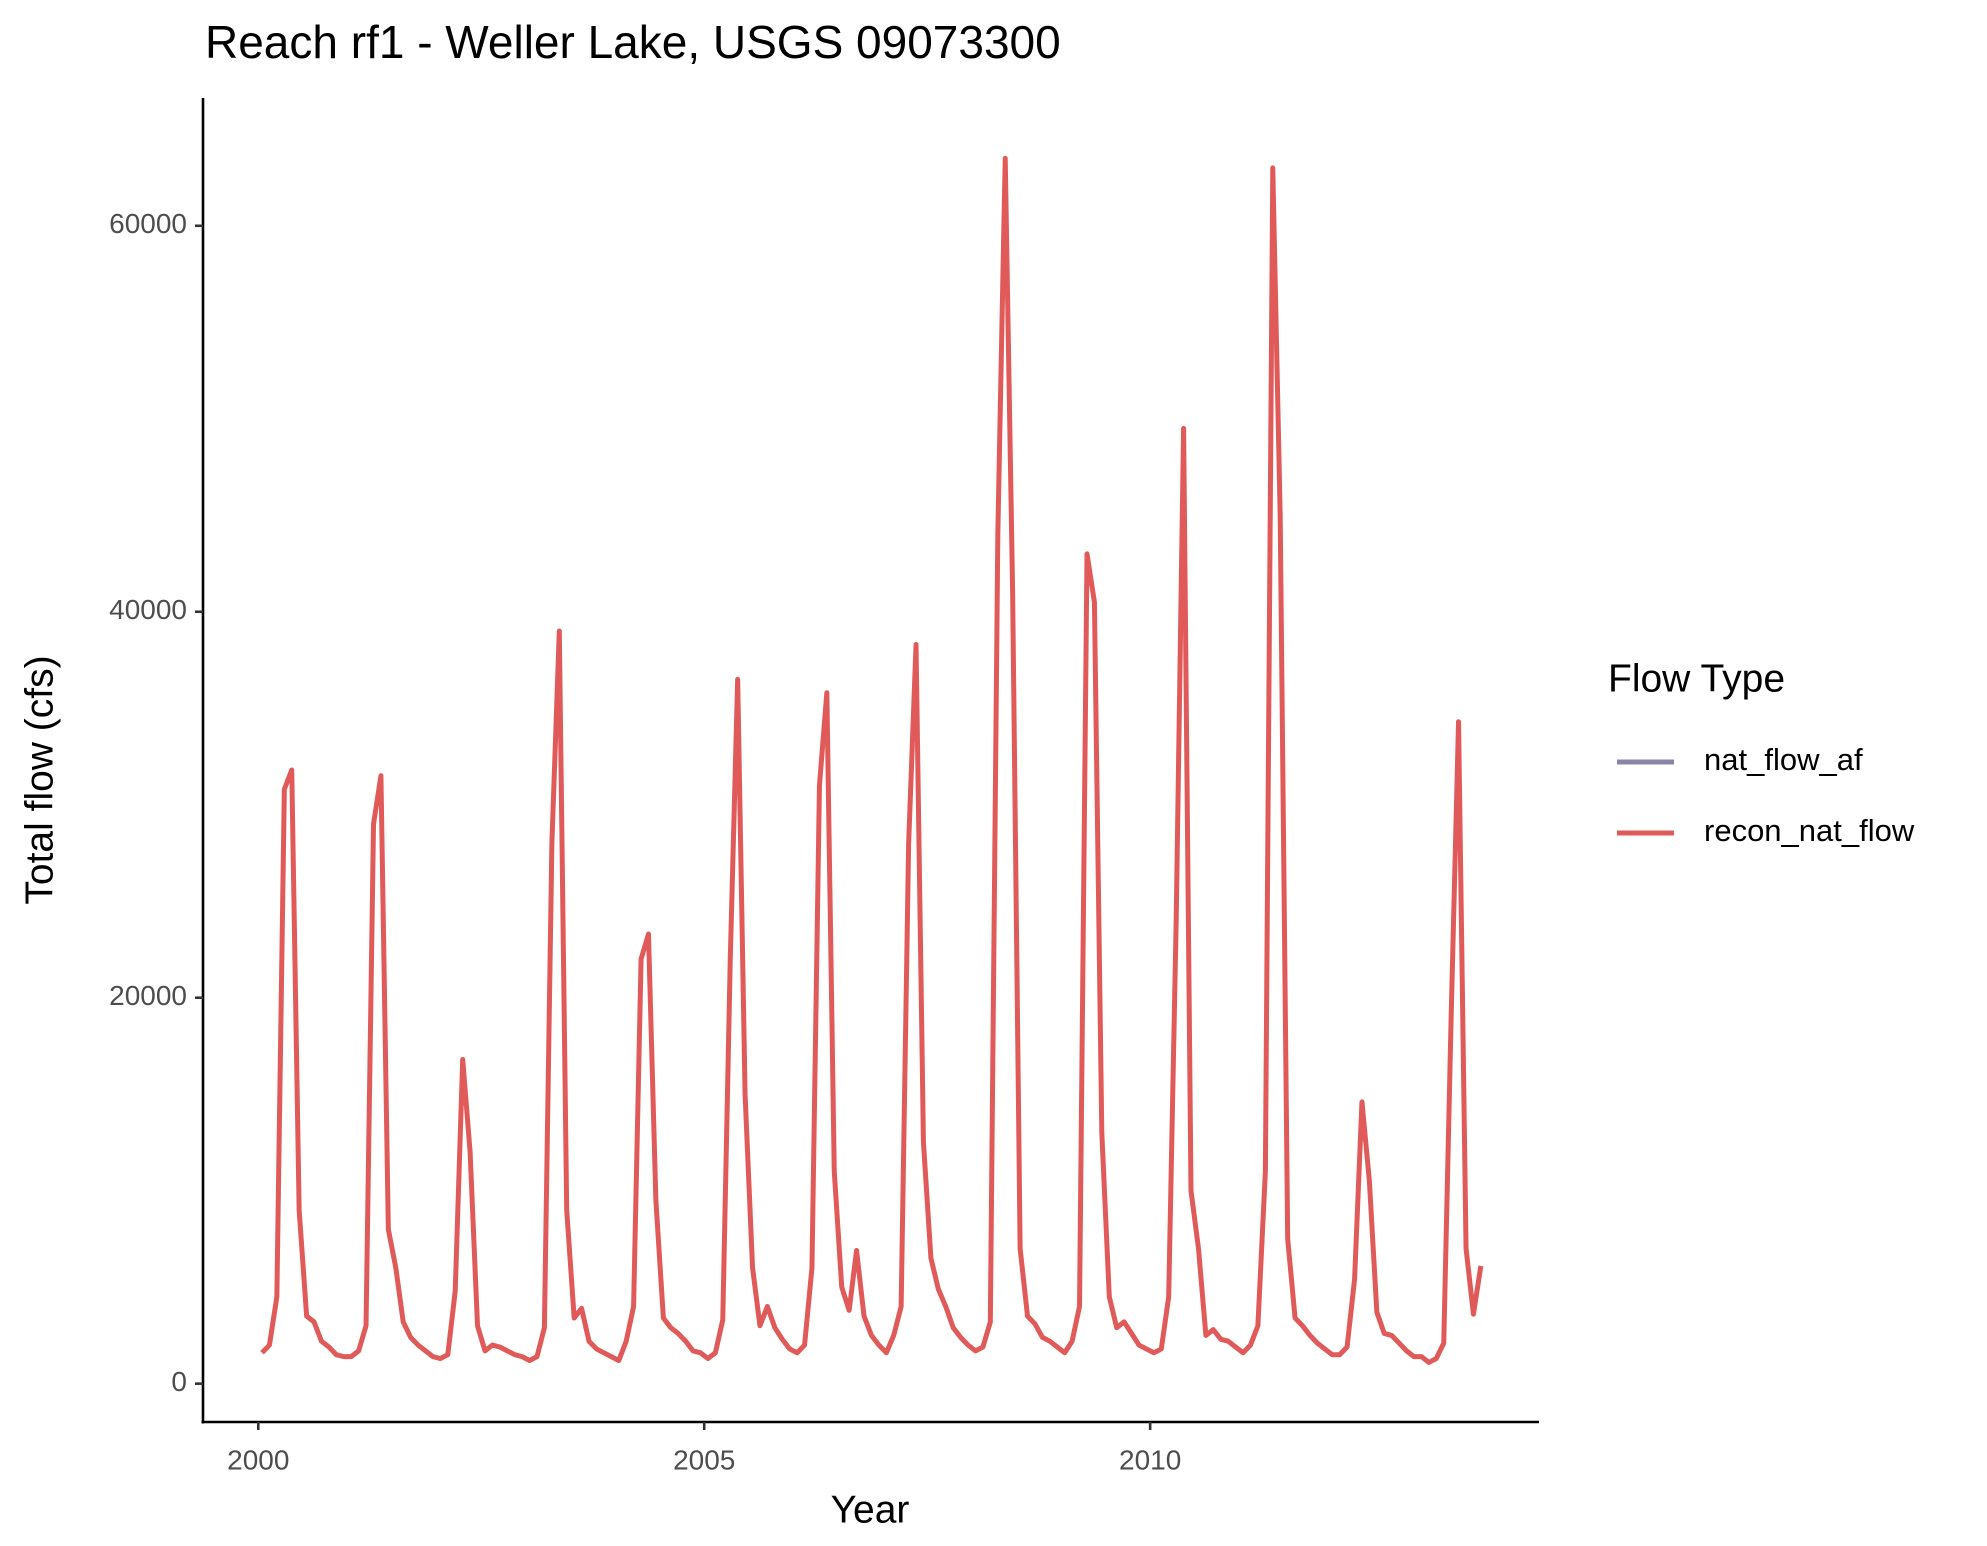 The width and height of the screenshot is (1987, 1546). Describe the element at coordinates (1809, 830) in the screenshot. I see `legend-label: recon_nat_flow` at that location.